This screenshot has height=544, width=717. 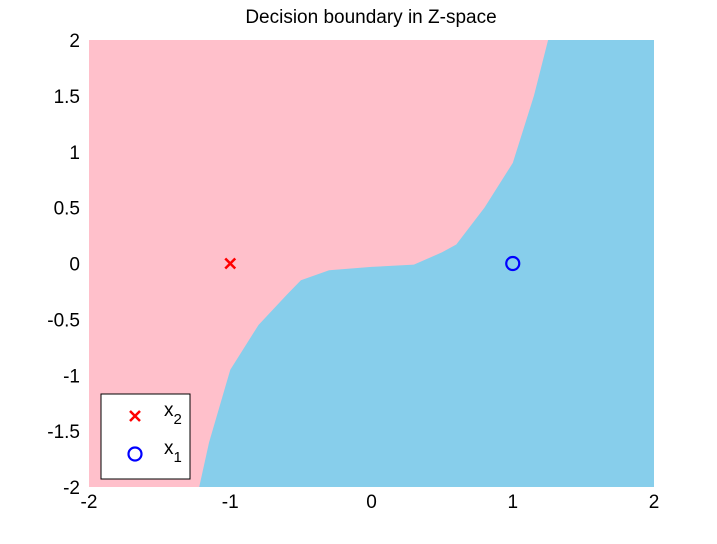 I want to click on y-tick-label: -0.5, so click(x=63, y=320).